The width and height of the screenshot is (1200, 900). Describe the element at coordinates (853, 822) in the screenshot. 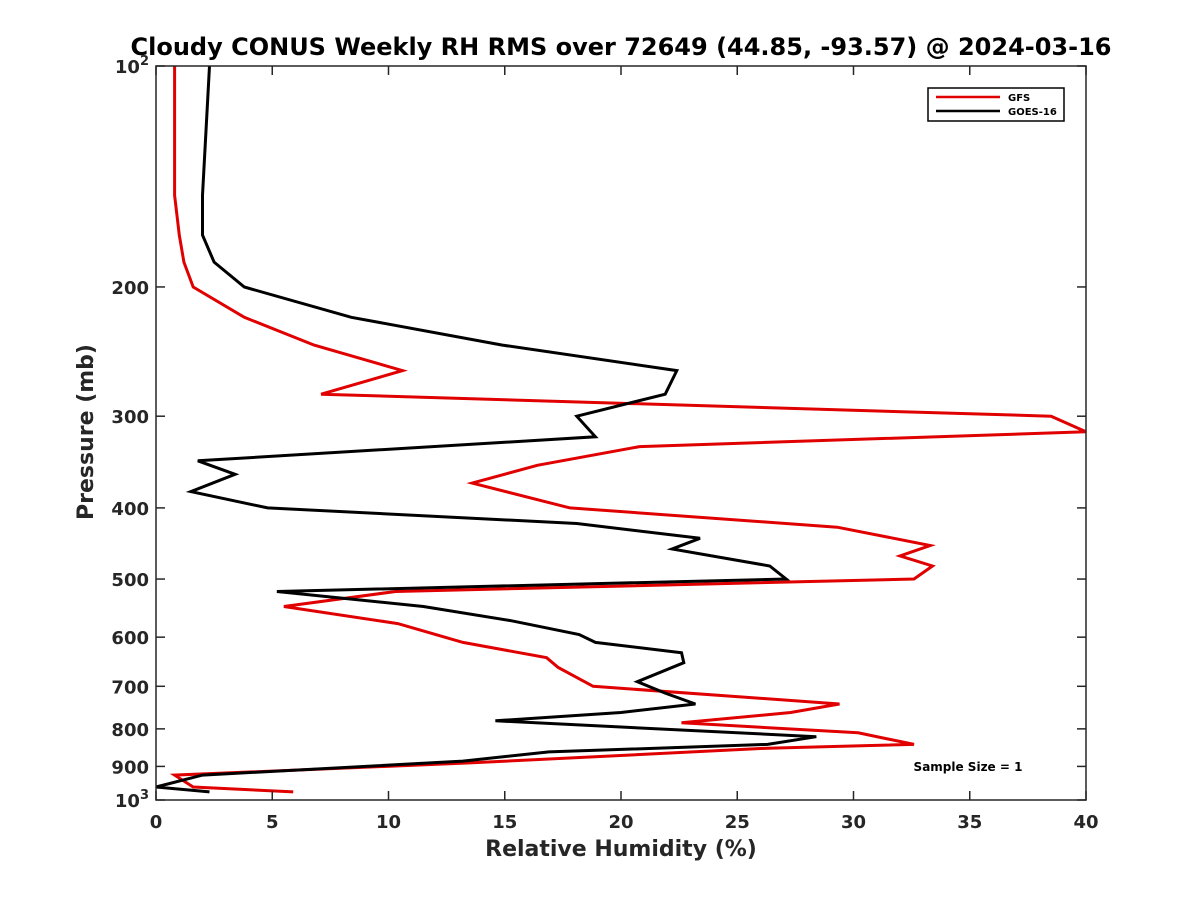

I see `x-tick-label: 30` at that location.